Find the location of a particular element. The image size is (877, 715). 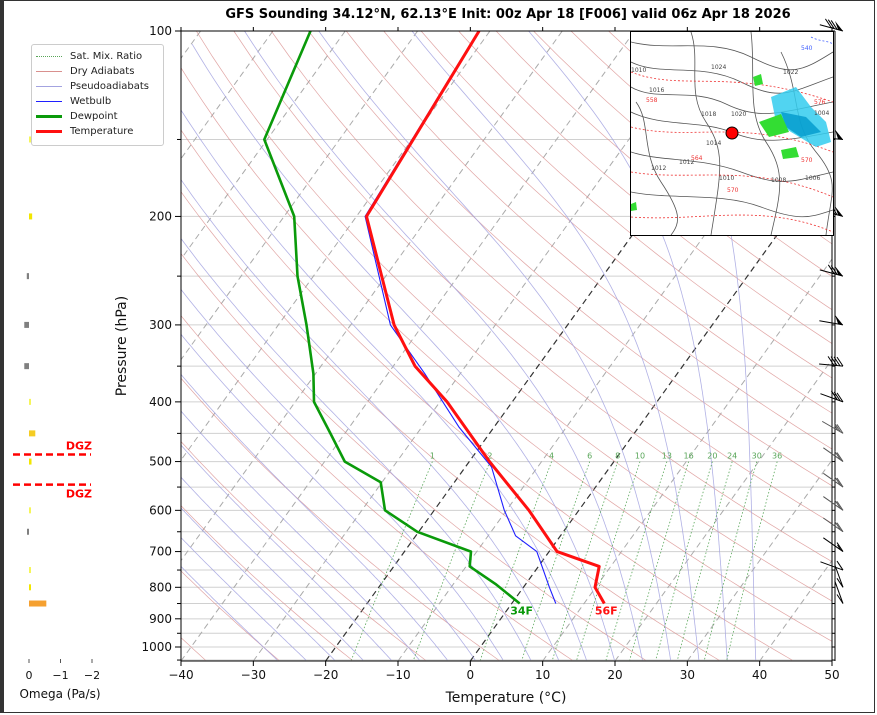

x-tick-label: −20 is located at coordinates (325, 675).